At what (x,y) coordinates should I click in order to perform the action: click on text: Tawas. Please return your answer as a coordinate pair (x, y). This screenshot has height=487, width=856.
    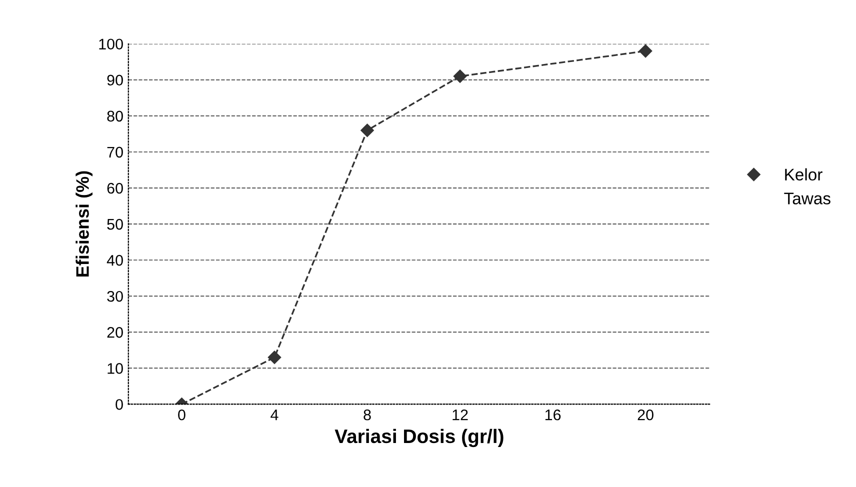
    Looking at the image, I should click on (807, 198).